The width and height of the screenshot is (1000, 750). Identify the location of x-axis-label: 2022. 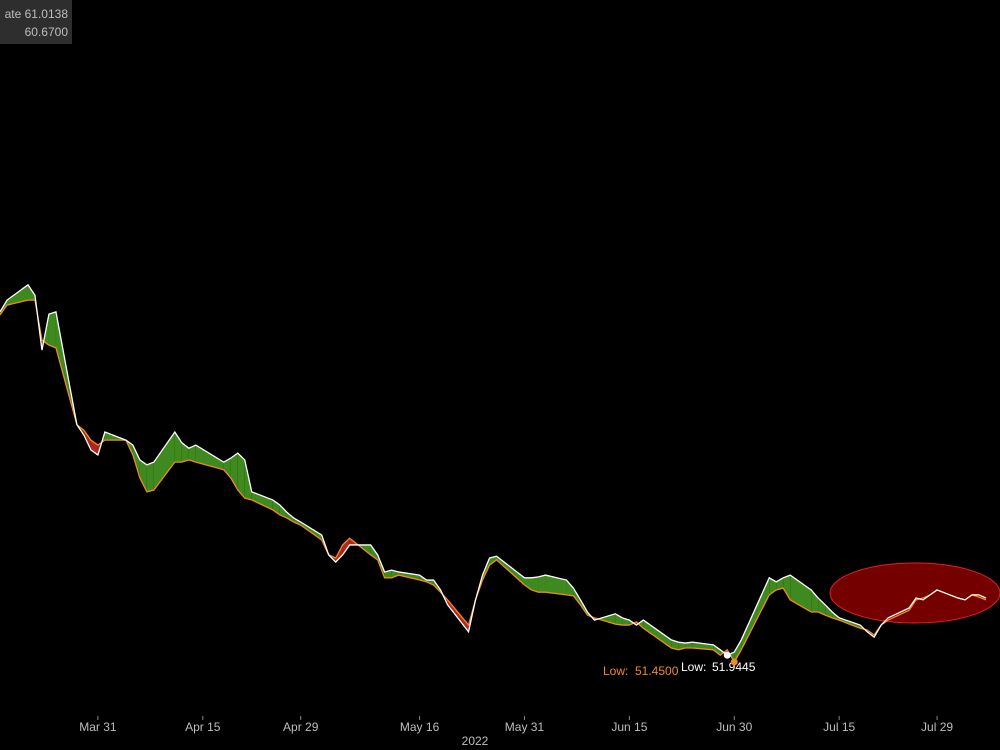
(475, 741).